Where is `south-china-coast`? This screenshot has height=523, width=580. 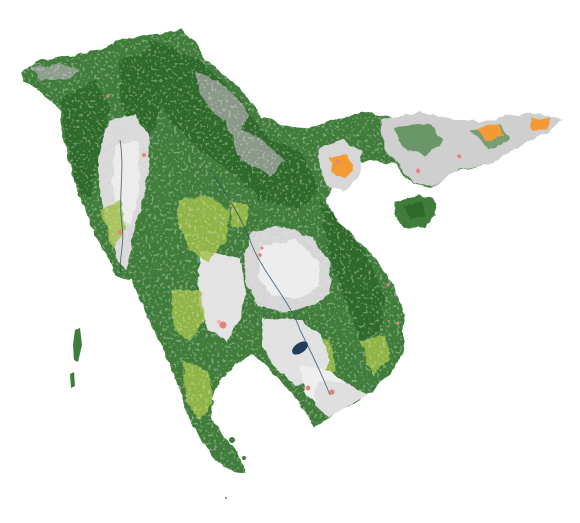 south-china-coast is located at coordinates (471, 149).